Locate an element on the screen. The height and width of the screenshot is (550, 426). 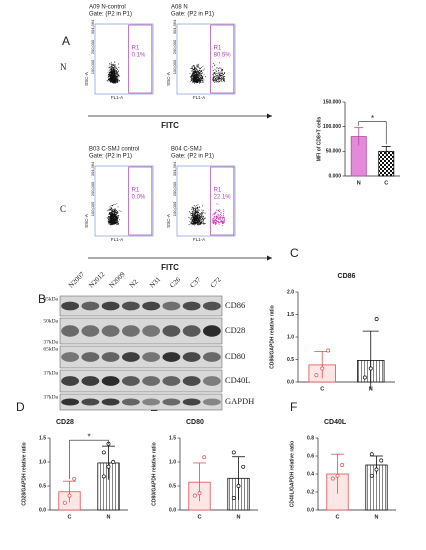
y-tick-label: 0.8 is located at coordinates (310, 438).